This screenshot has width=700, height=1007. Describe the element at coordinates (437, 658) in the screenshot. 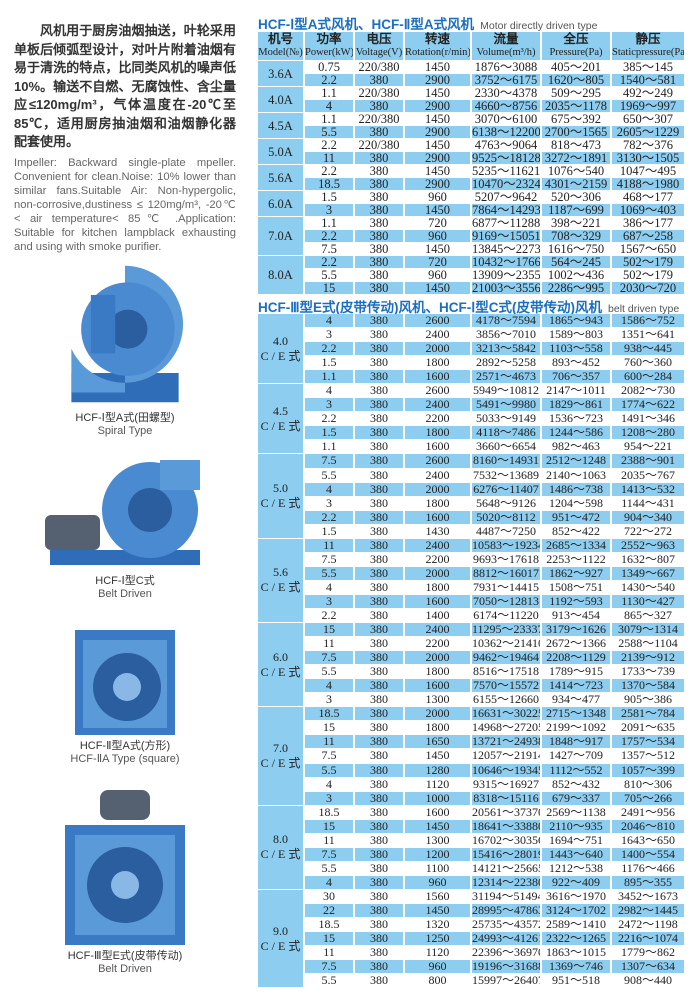

I see `rotation-cell: 2000` at that location.